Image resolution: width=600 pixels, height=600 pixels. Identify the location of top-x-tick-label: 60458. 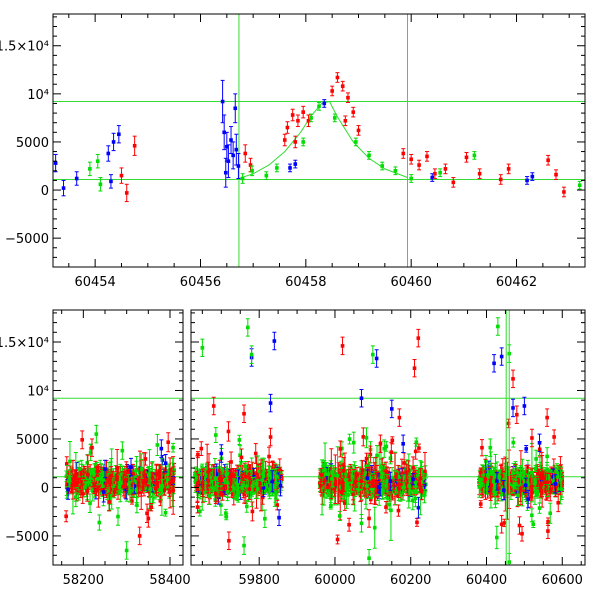
(305, 282).